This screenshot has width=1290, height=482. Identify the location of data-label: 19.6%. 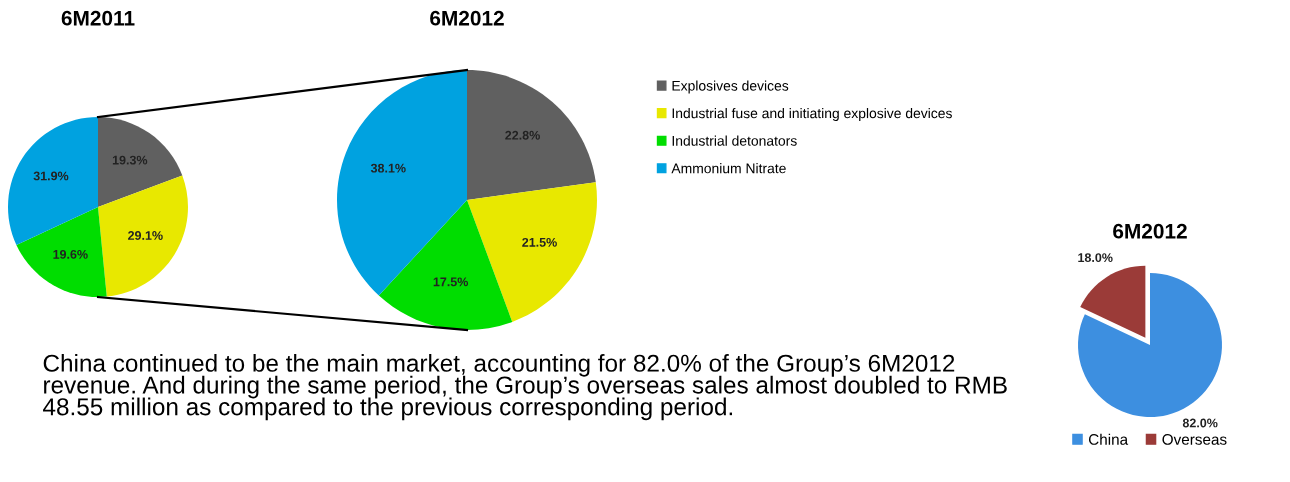
(70, 254).